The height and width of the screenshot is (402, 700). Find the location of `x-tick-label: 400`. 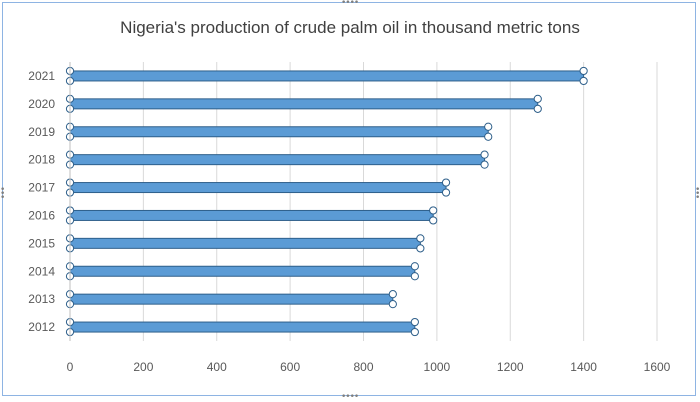

x-tick-label: 400 is located at coordinates (217, 367).